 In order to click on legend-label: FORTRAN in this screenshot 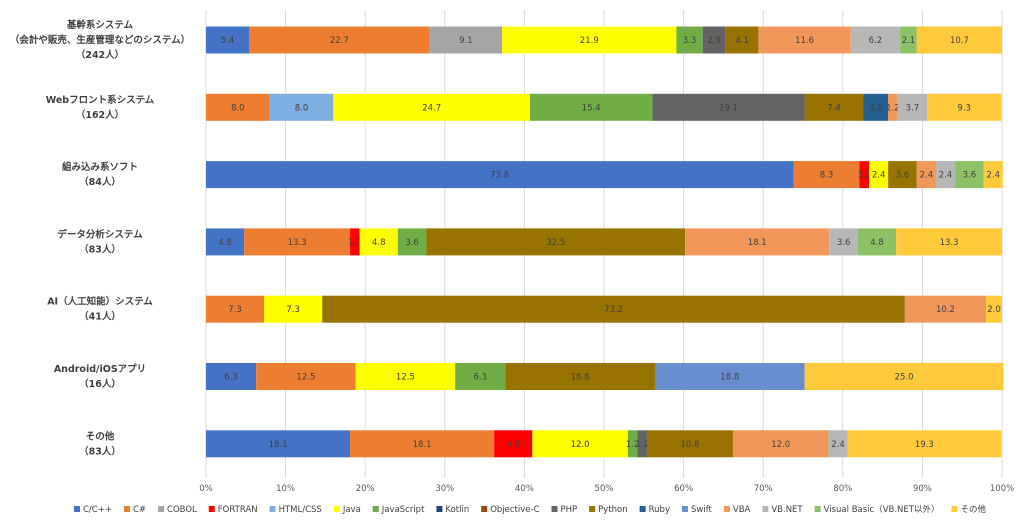, I will do `click(238, 510)`.